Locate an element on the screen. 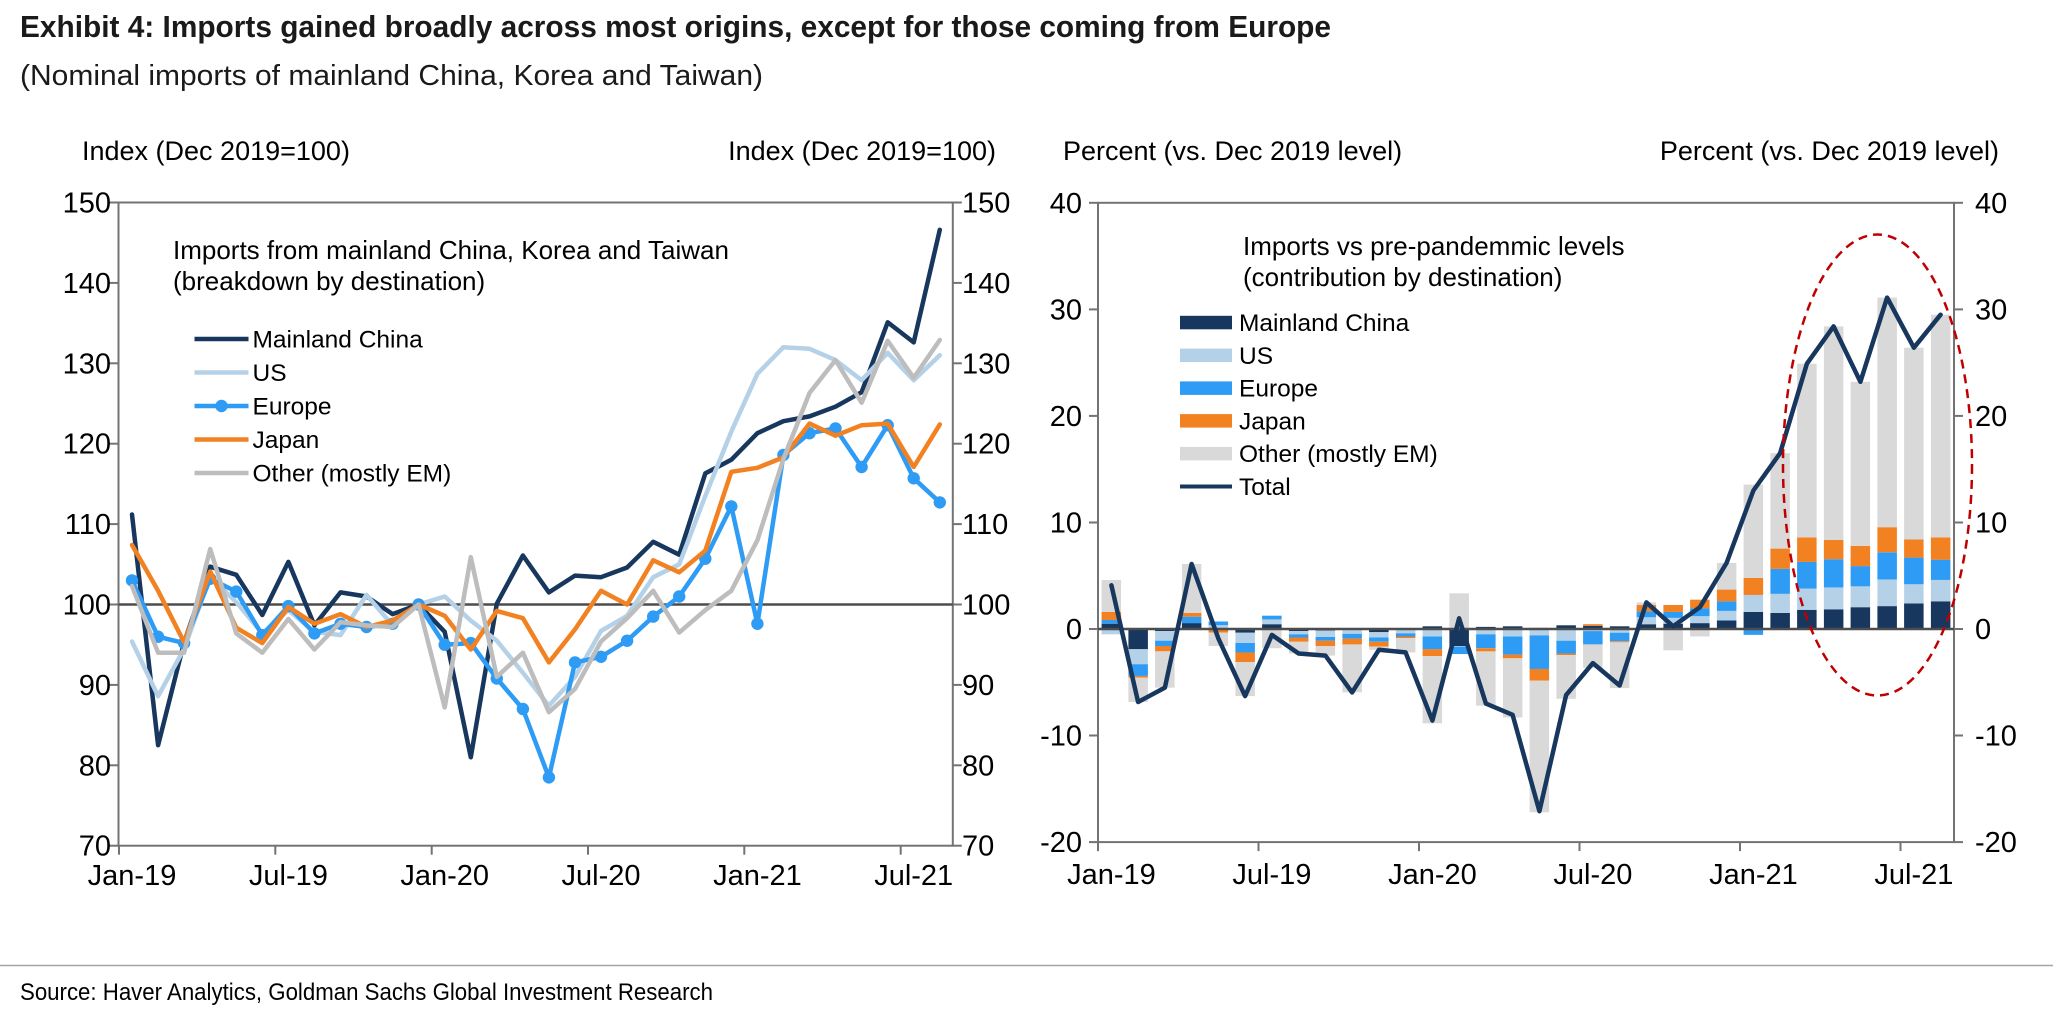  svg-text: (contribution by destination) is located at coordinates (1402, 277).